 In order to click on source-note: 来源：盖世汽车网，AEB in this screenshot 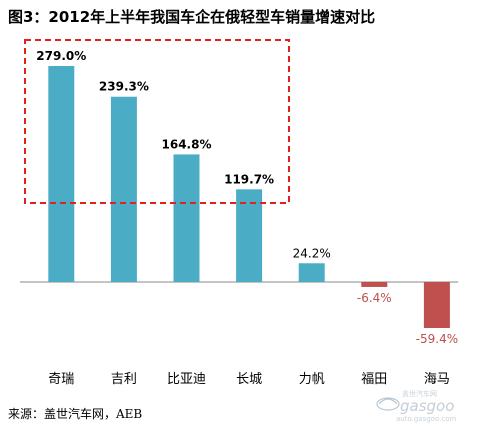, I will do `click(75, 414)`.